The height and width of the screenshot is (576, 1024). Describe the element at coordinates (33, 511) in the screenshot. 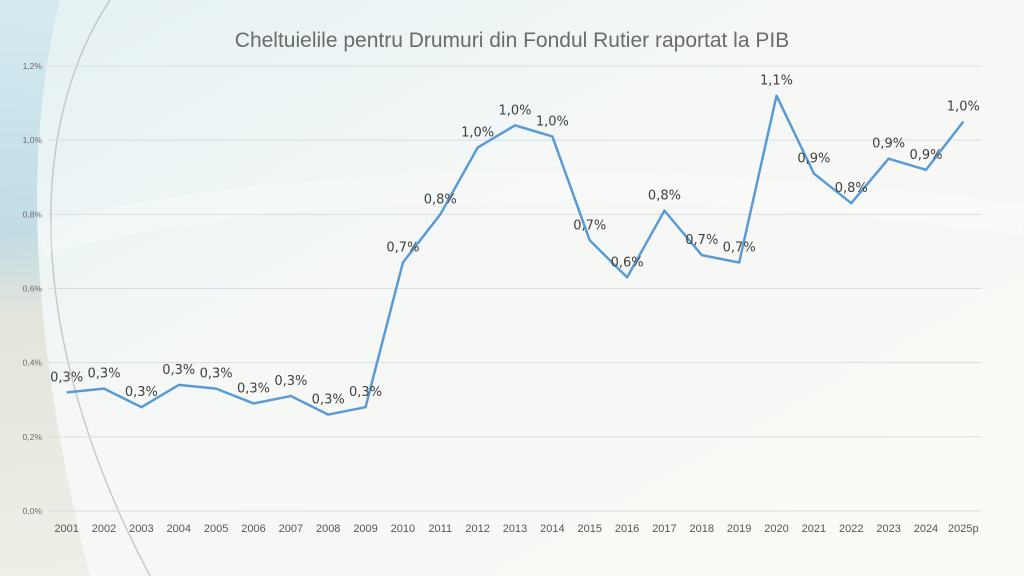

I see `y-tick-label: 0,0%` at that location.